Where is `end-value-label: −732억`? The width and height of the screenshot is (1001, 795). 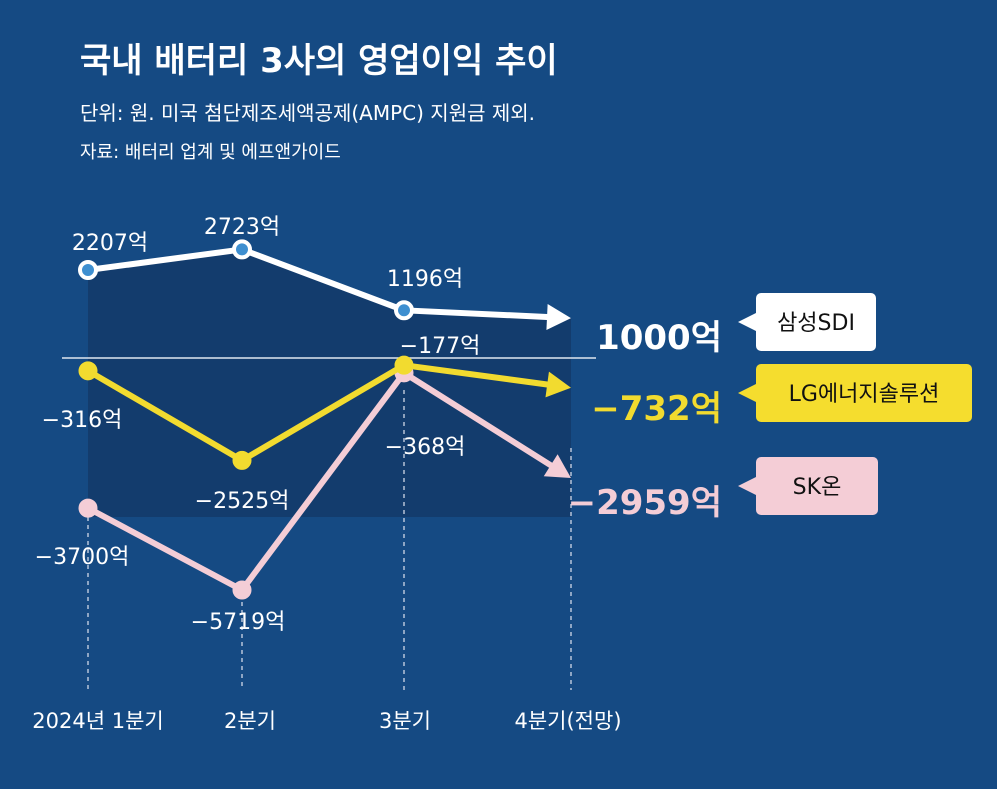 end-value-label: −732억 is located at coordinates (656, 409).